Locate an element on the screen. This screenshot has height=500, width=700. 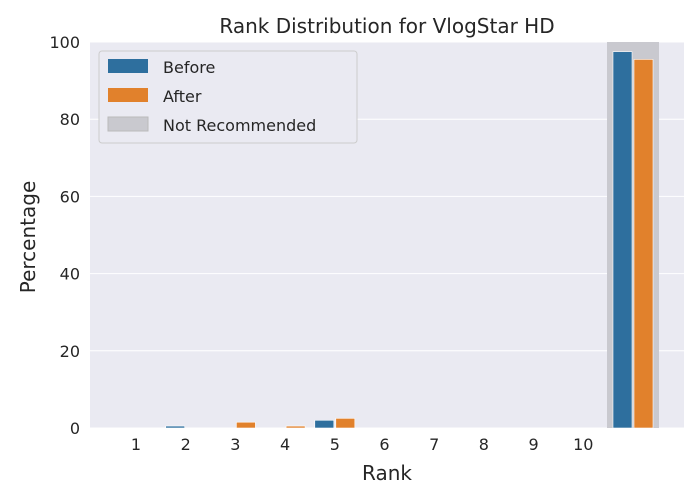
x-tick-label: 1 is located at coordinates (136, 444).